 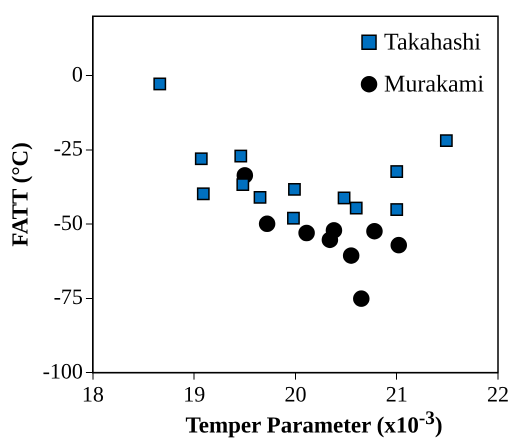 I want to click on y-tick-label: -25, so click(x=68, y=148).